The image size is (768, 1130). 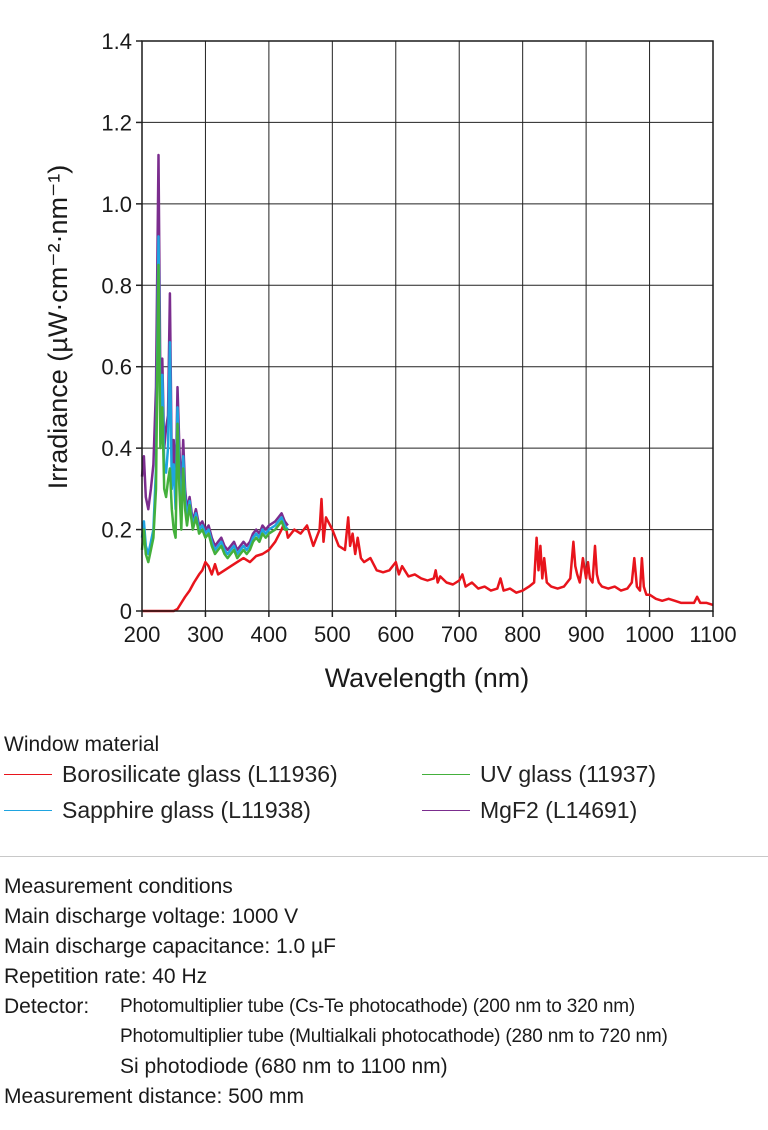 What do you see at coordinates (126, 611) in the screenshot?
I see `y-tick-label: 0` at bounding box center [126, 611].